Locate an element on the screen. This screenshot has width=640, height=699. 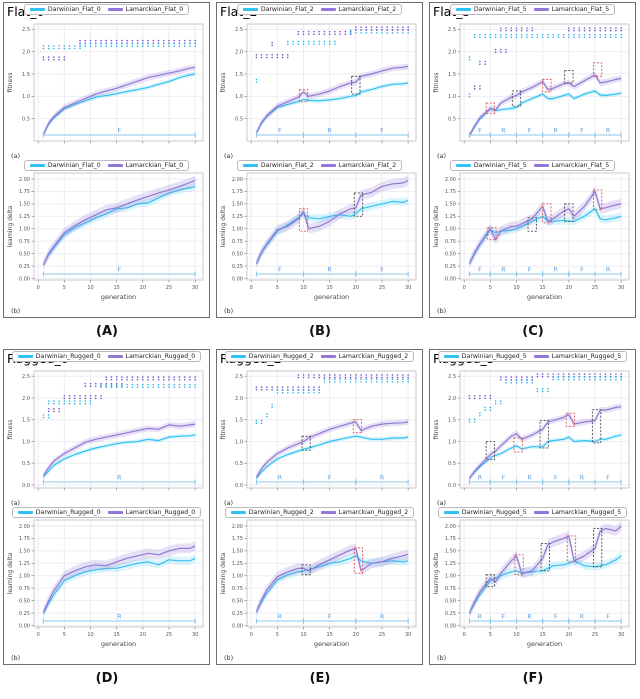
y-axis-label: fitness is located at coordinates (223, 83).